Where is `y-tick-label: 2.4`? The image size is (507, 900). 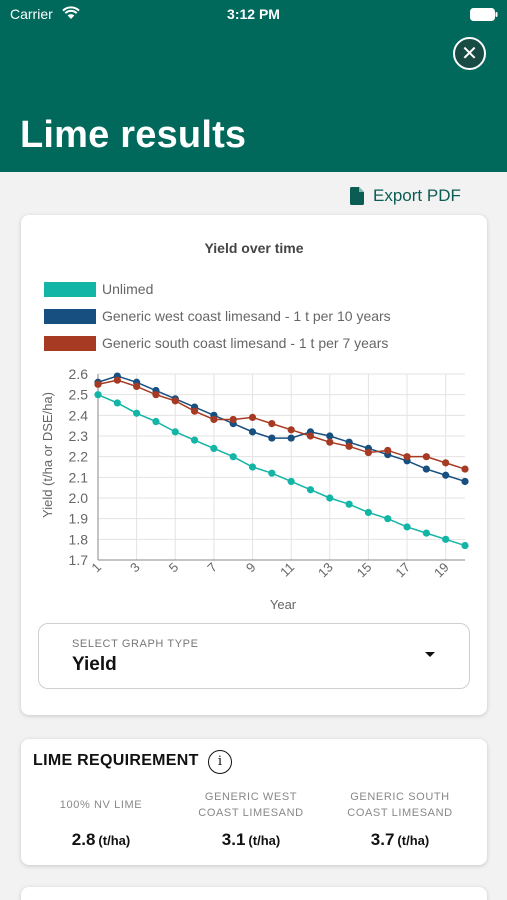
y-tick-label: 2.4 is located at coordinates (79, 415).